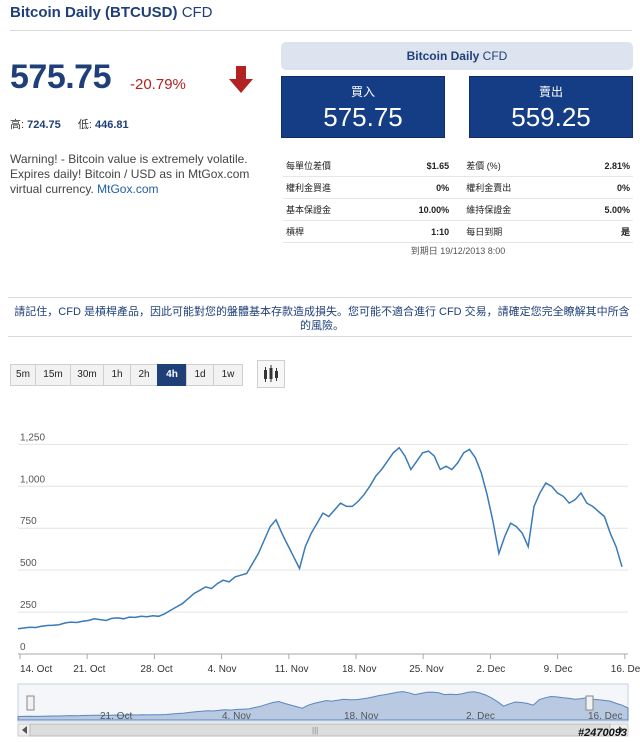  I want to click on x-tick-label: 16. Dec, so click(625, 669).